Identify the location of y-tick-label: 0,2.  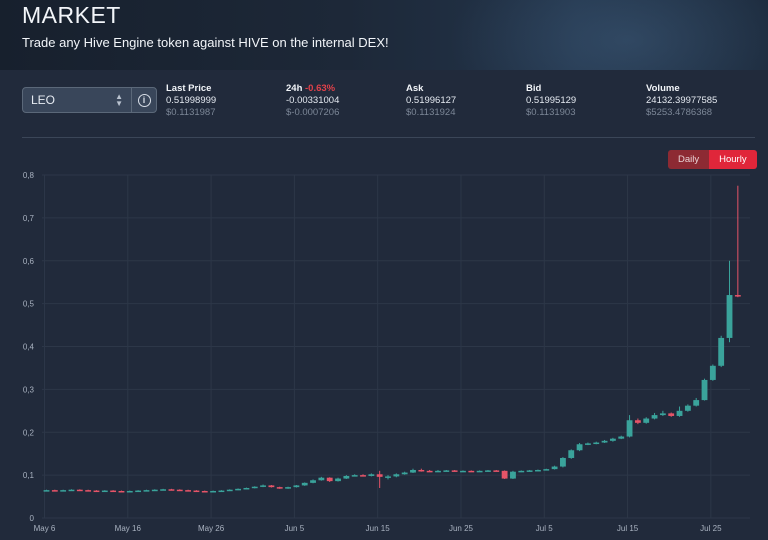
(29, 432).